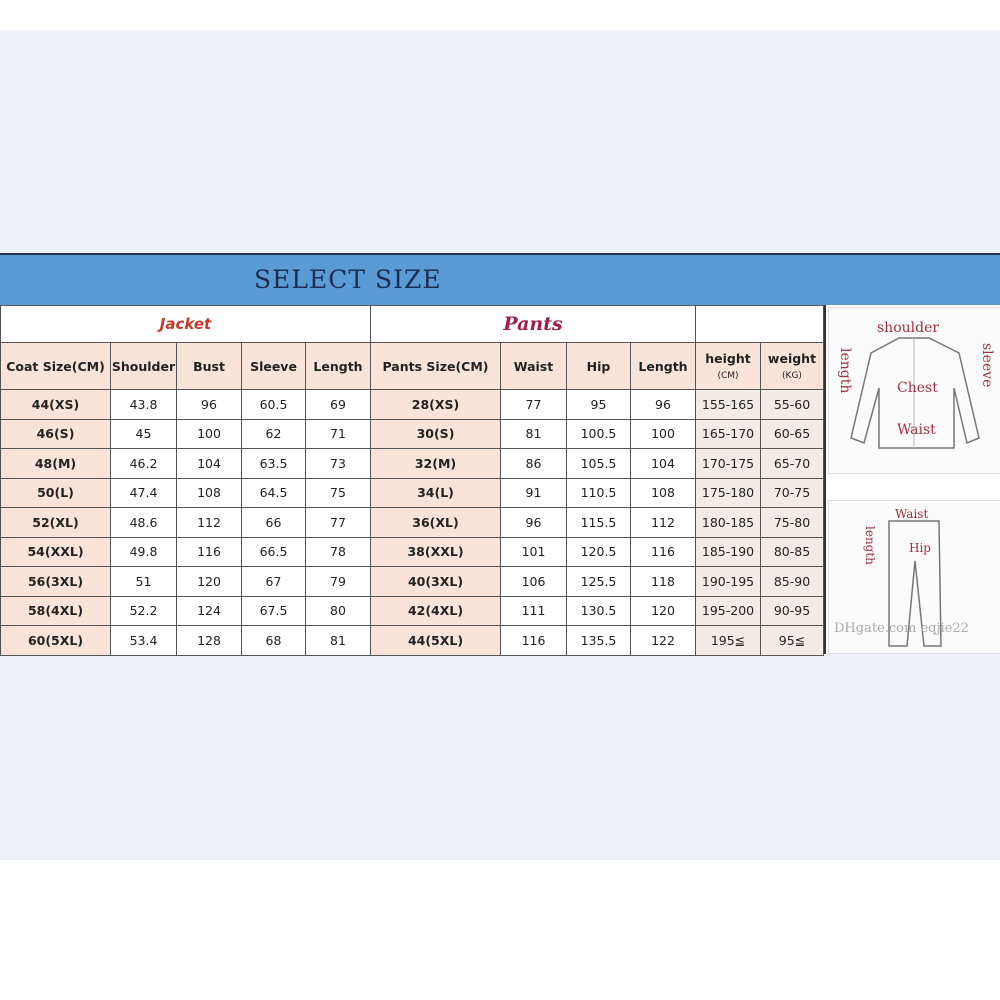 The width and height of the screenshot is (1000, 1000). Describe the element at coordinates (870, 545) in the screenshot. I see `pants-length-label: length` at that location.